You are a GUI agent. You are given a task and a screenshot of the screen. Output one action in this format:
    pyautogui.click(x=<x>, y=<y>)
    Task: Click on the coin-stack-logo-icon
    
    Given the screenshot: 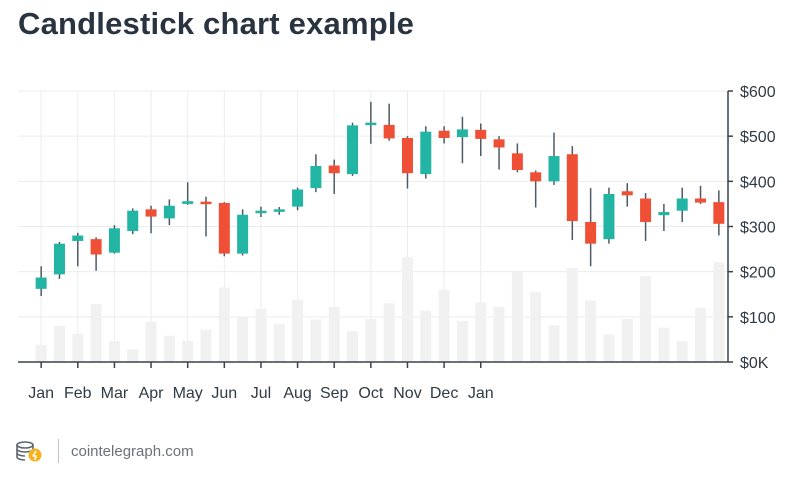 What is the action you would take?
    pyautogui.click(x=29, y=451)
    